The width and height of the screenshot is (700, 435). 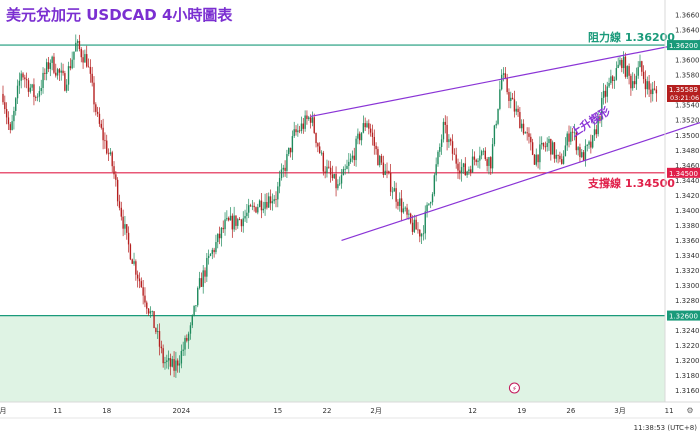 What do you see at coordinates (687, 76) in the screenshot?
I see `y-tick-label: 1.35800` at bounding box center [687, 76].